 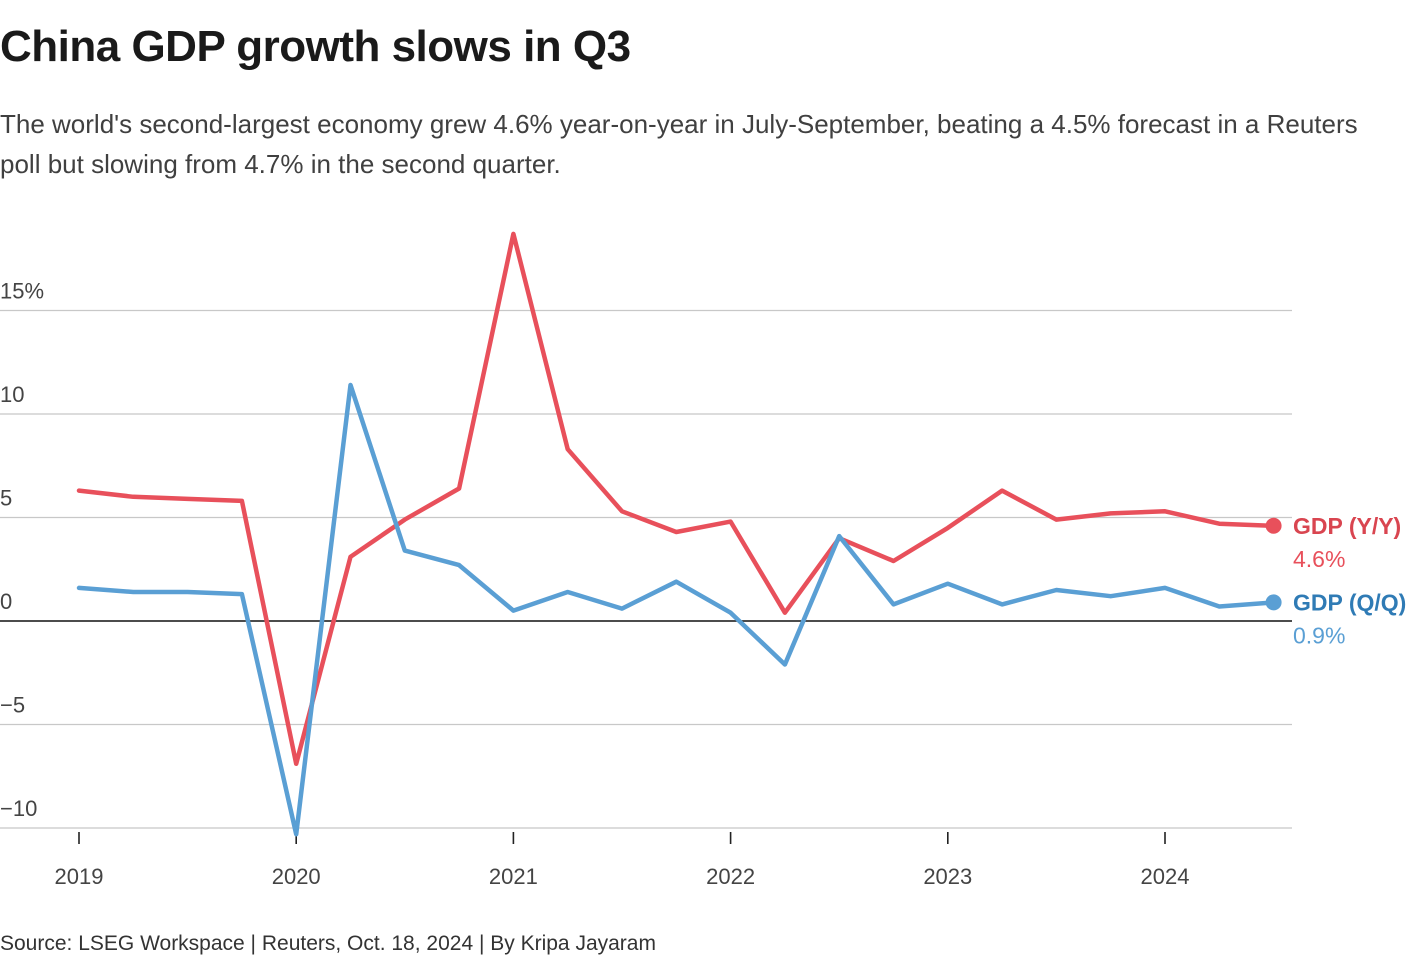 What do you see at coordinates (1319, 559) in the screenshot?
I see `series-end-value: 4.6%` at bounding box center [1319, 559].